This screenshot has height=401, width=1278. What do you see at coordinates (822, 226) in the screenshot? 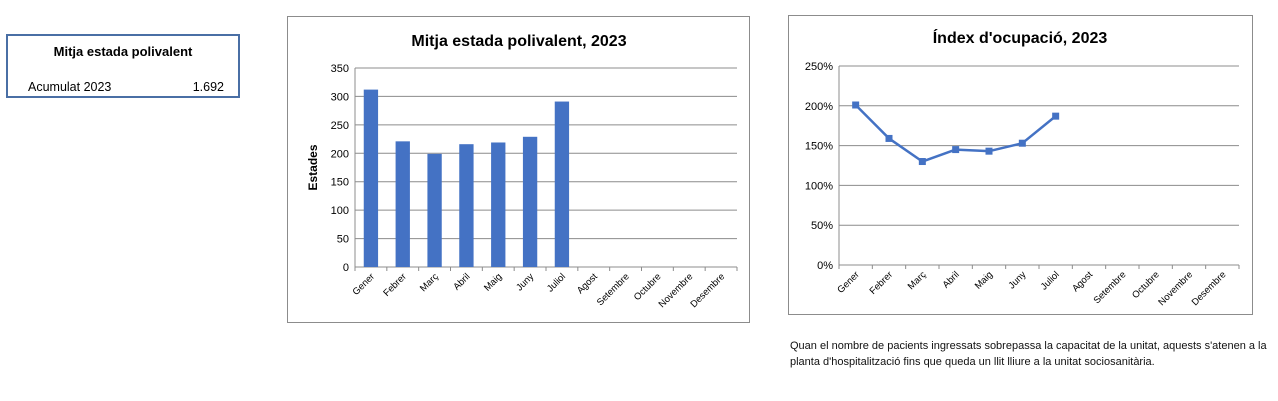
I see `y-tick-label: 50%` at bounding box center [822, 226].